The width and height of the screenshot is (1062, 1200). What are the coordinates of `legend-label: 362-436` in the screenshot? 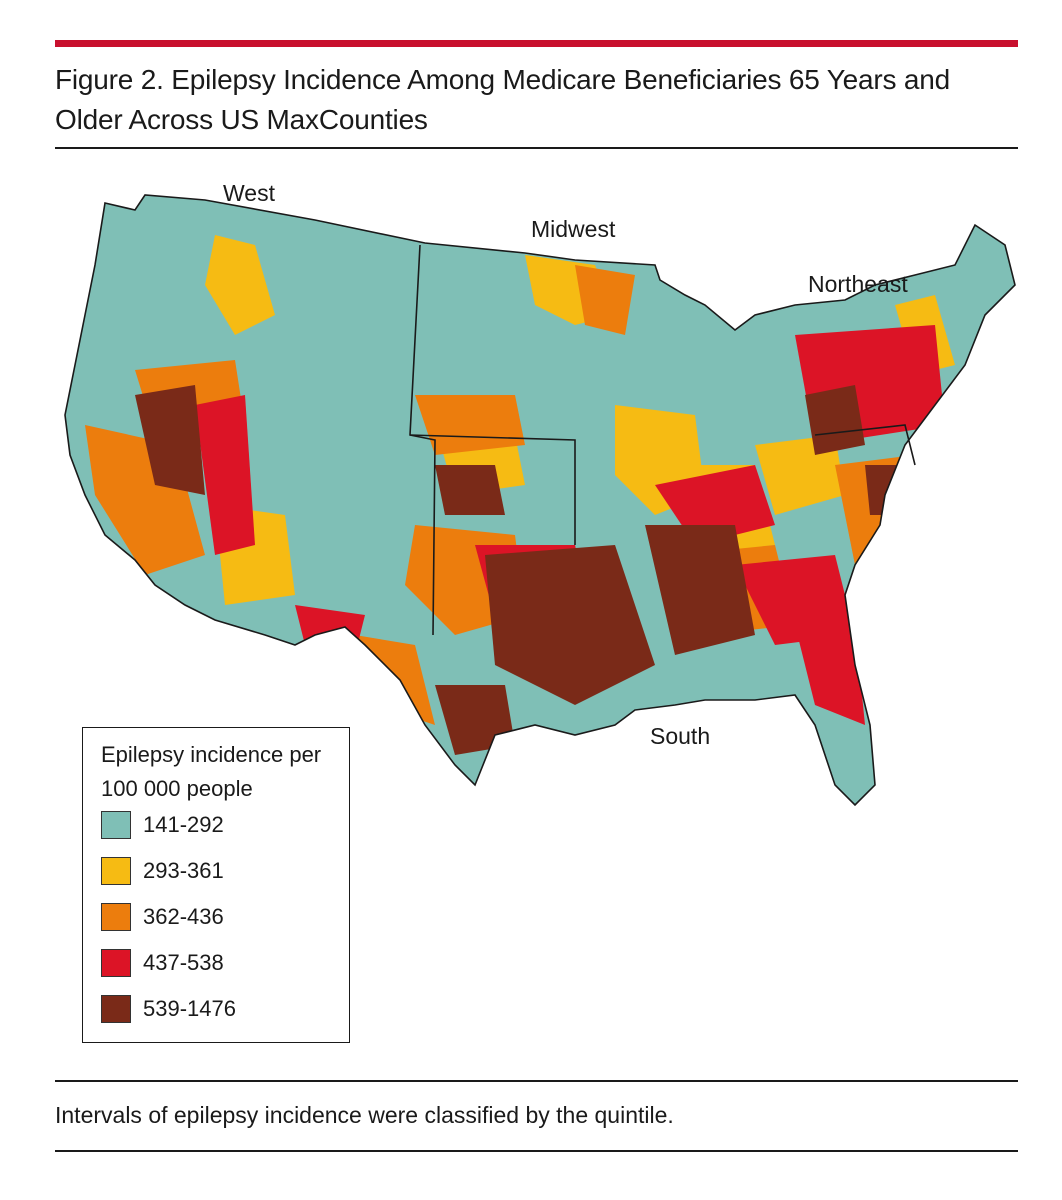 It's located at (183, 916).